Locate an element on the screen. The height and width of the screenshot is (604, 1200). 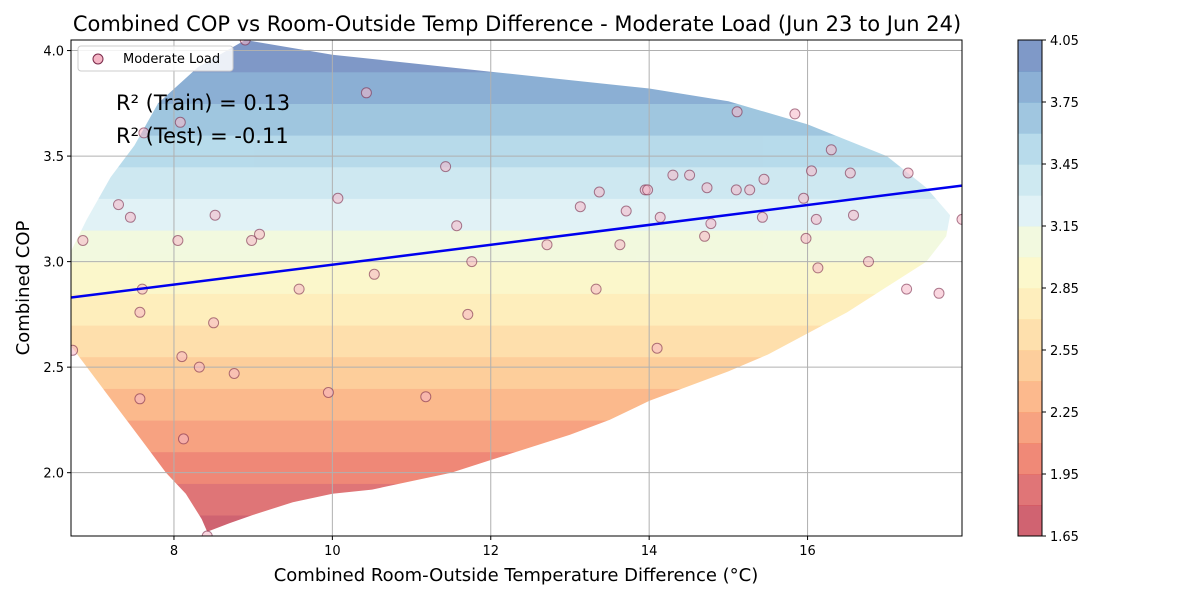
colorbar: 1.65 1.95 2.25 2.55 2.85 3.15 3.45 3.75 4.05 is located at coordinates (1048, 289).